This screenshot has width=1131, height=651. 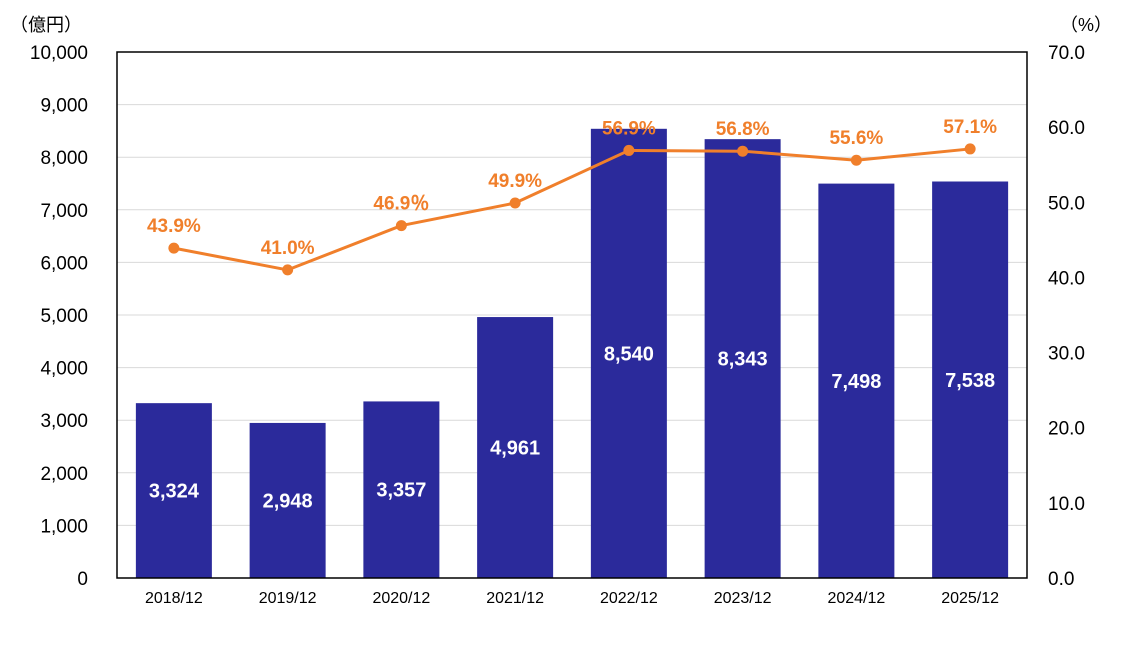 I want to click on right-tick-label: 0.0, so click(x=1061, y=579).